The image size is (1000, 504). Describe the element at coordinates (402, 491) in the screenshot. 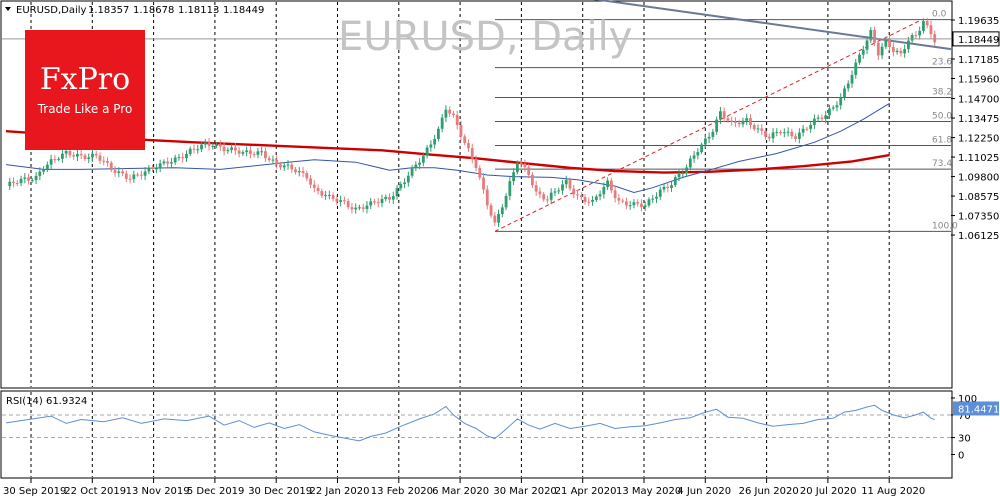

I see `x-tick-label: 13 Feb 2020` at that location.